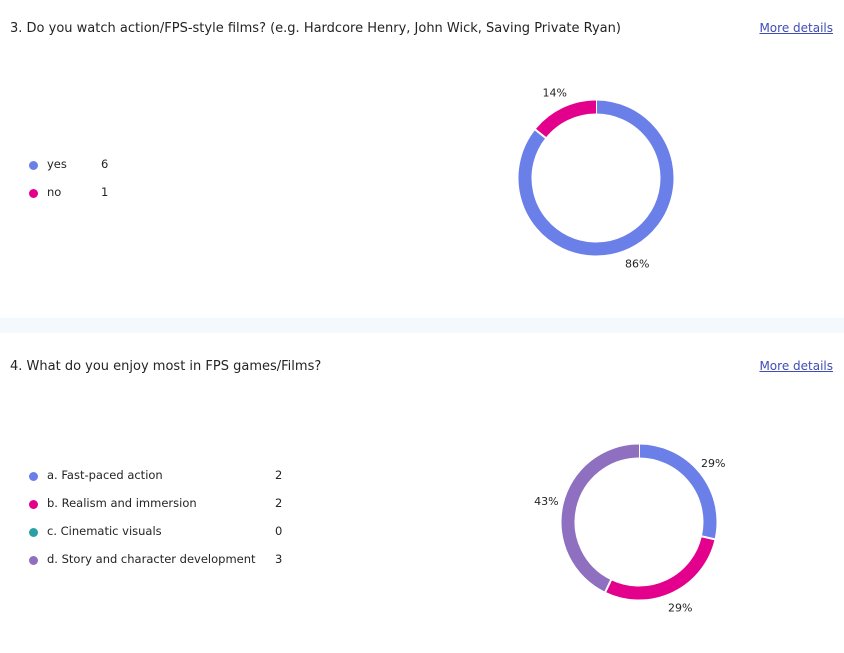  Describe the element at coordinates (422, 325) in the screenshot. I see `section-divider` at that location.